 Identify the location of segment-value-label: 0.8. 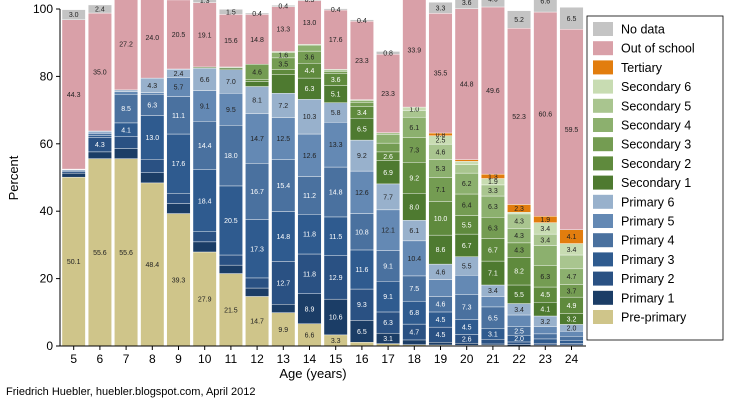
(388, 53).